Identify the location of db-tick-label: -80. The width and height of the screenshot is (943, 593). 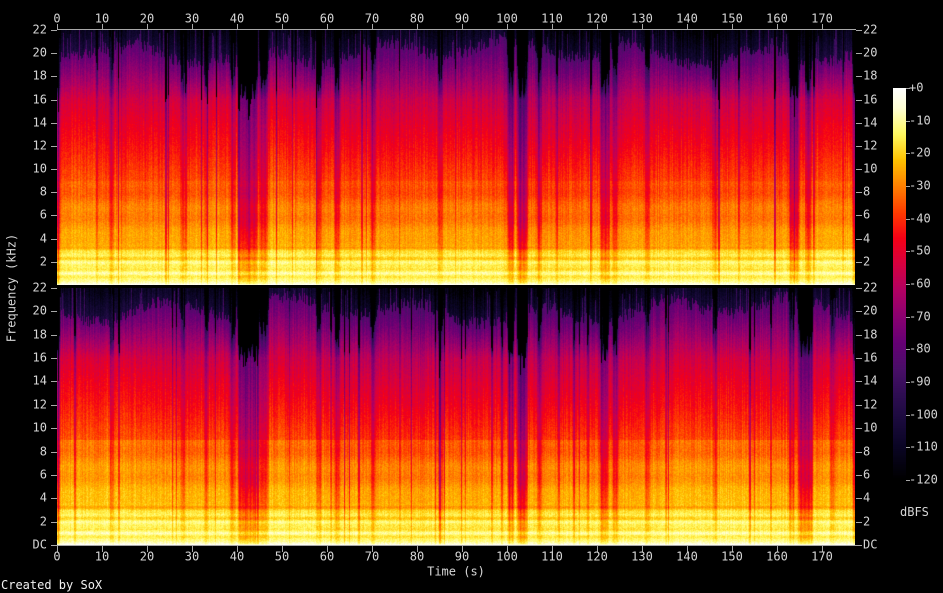
(920, 348).